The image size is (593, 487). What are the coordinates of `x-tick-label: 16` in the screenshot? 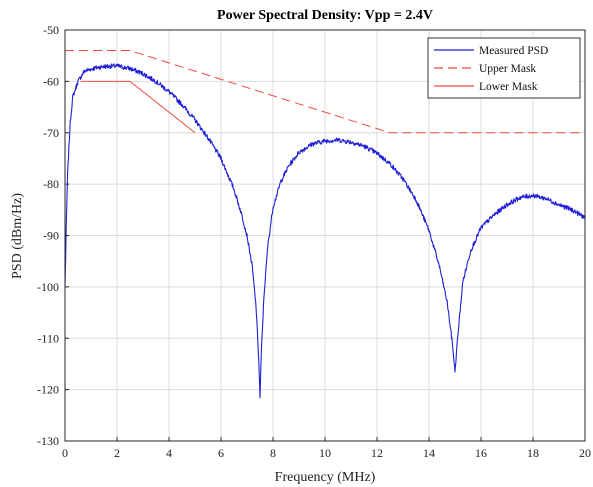 It's located at (481, 453).